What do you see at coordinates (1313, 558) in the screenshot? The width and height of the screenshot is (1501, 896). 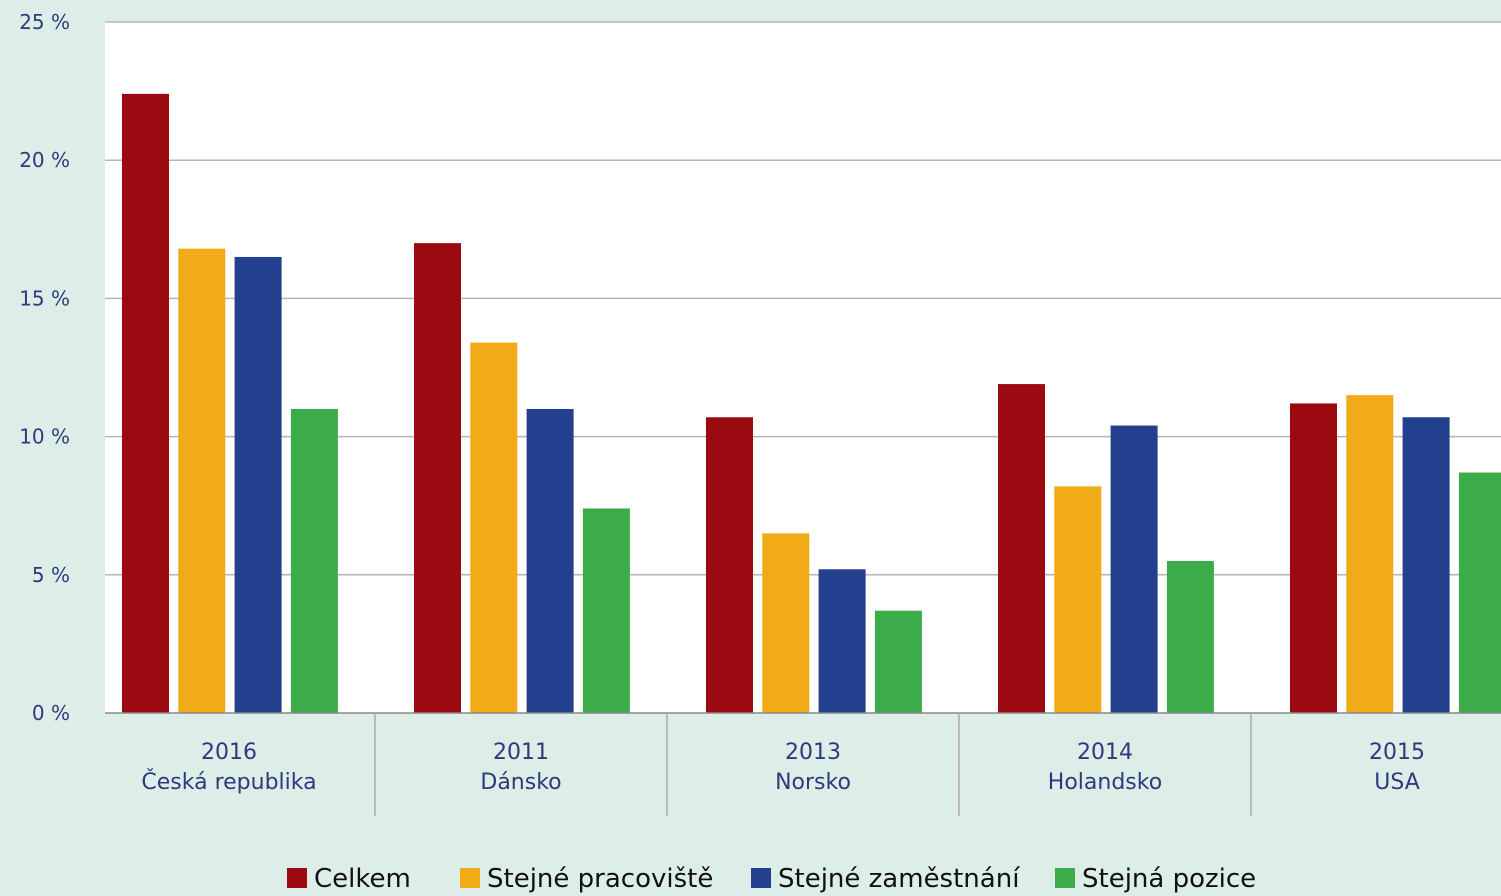 I see `bar-celkem-2015` at bounding box center [1313, 558].